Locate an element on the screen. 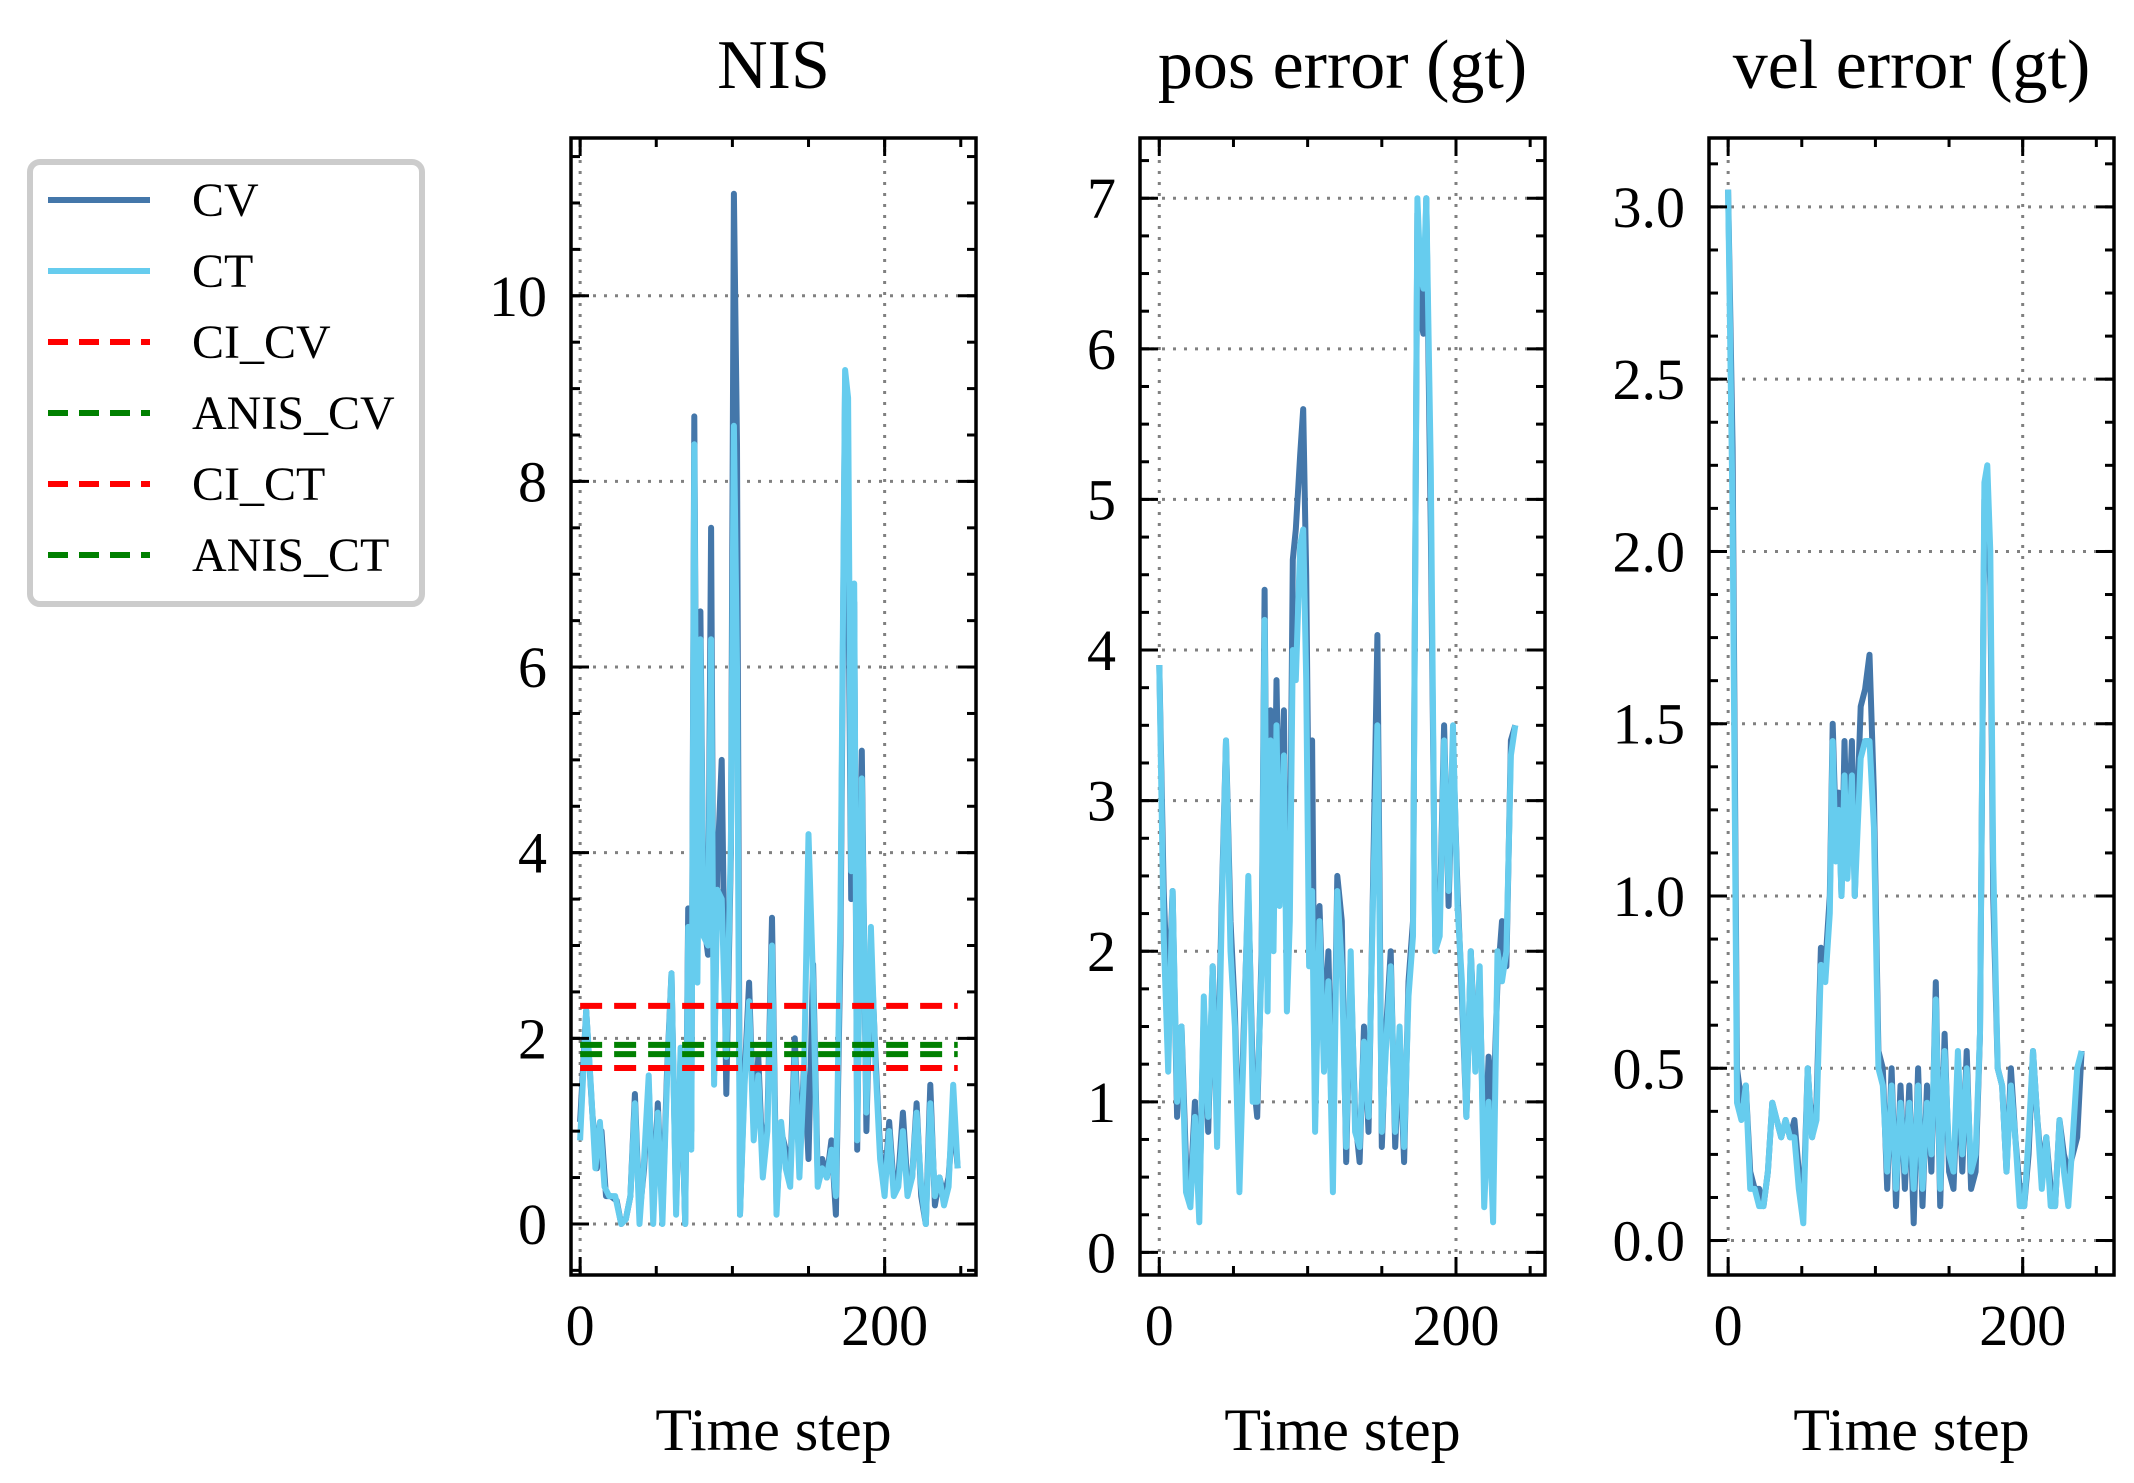 Image resolution: width=2134 pixels, height=1483 pixels. panel-title: vel error (gt) is located at coordinates (1912, 65).